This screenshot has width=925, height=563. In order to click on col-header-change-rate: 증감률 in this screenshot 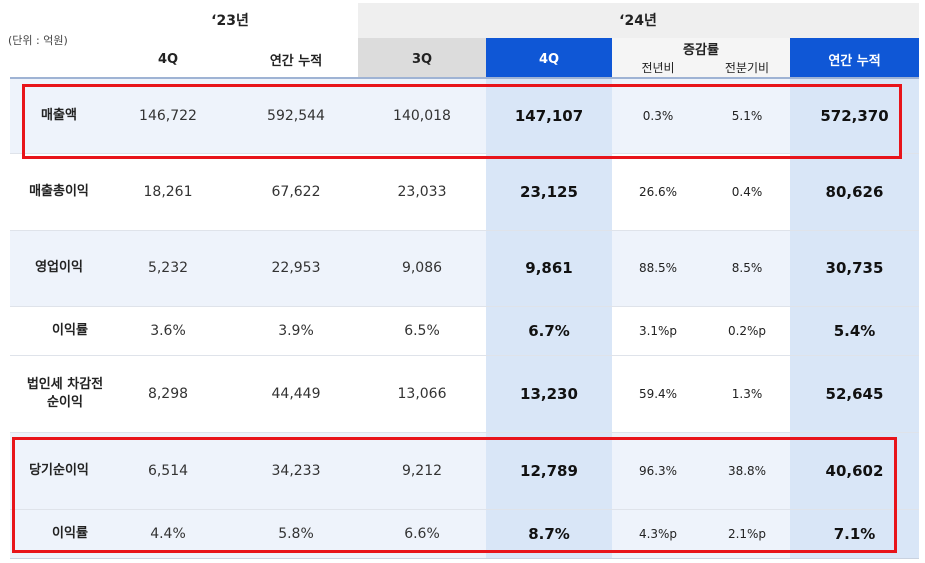, I will do `click(701, 50)`.